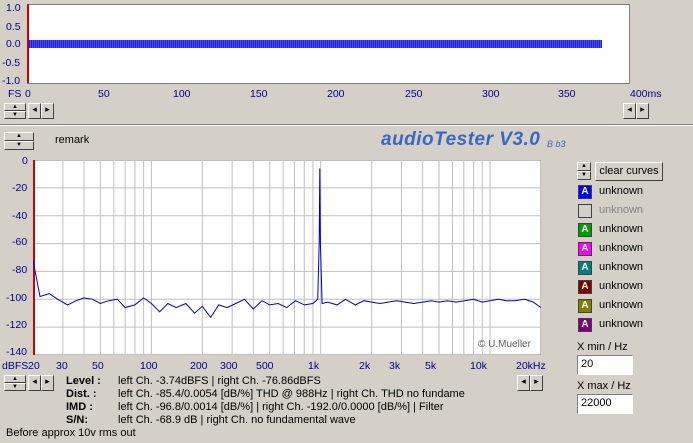 This screenshot has width=693, height=443. I want to click on time-x-tick: 350, so click(567, 94).